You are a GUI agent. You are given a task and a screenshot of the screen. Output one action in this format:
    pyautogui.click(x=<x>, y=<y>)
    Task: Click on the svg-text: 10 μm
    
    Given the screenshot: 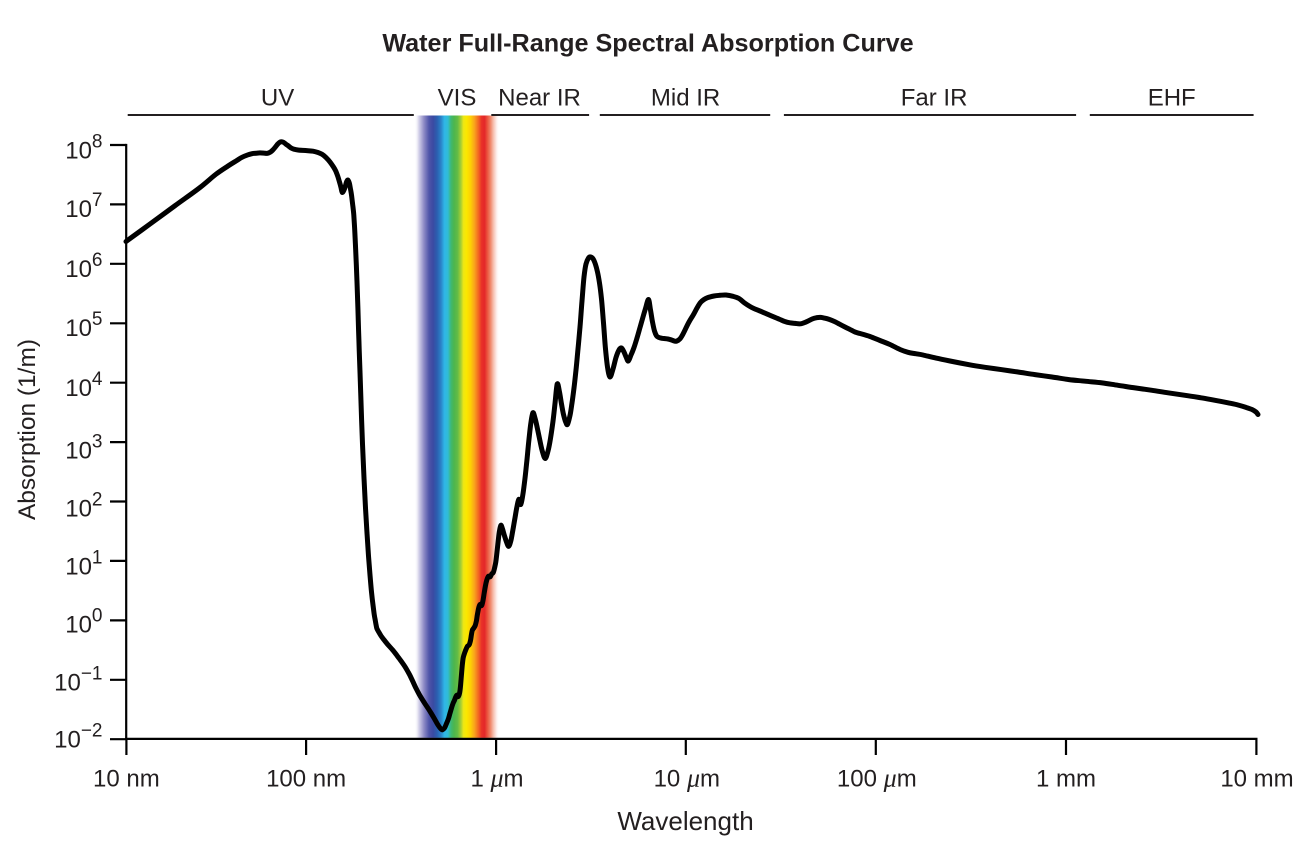 What is the action you would take?
    pyautogui.click(x=687, y=778)
    